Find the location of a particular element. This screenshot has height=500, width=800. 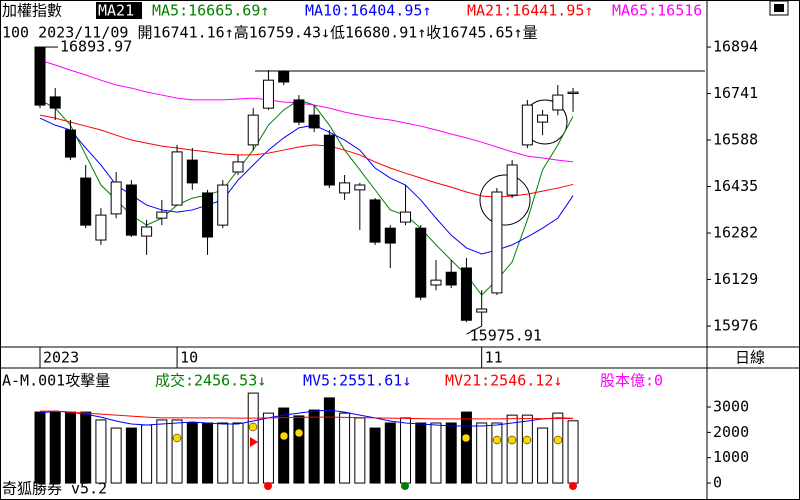

period: 日線 is located at coordinates (750, 358).